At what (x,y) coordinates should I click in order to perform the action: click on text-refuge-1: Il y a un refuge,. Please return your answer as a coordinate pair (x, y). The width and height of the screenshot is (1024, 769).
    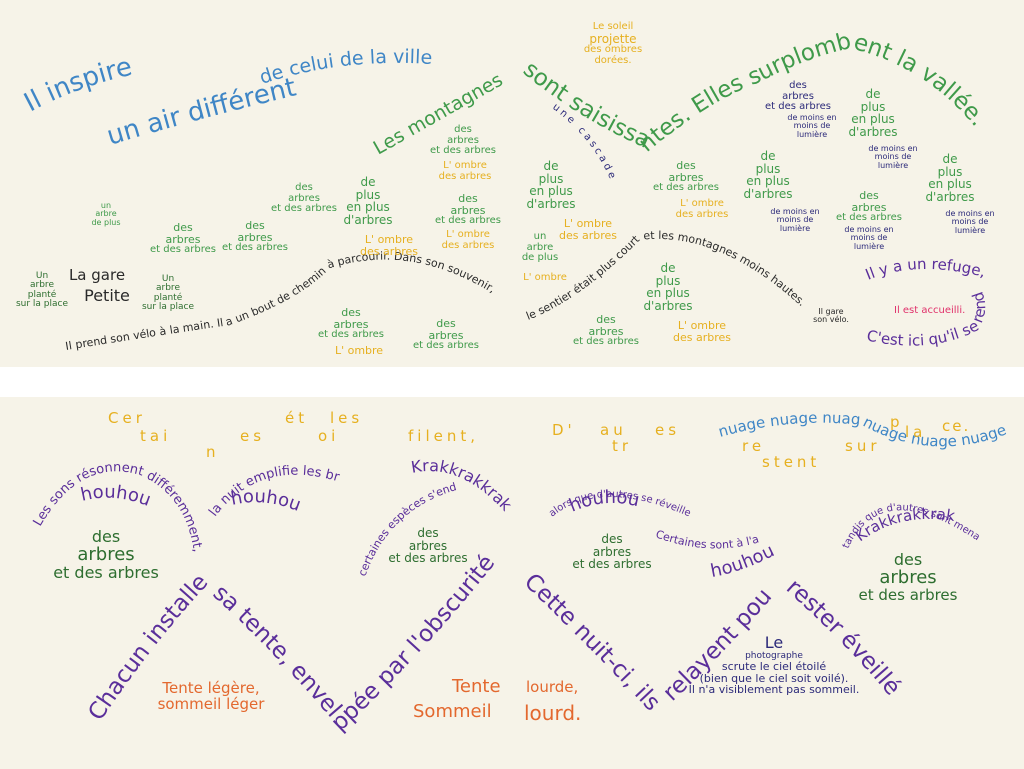
    Looking at the image, I should click on (925, 269).